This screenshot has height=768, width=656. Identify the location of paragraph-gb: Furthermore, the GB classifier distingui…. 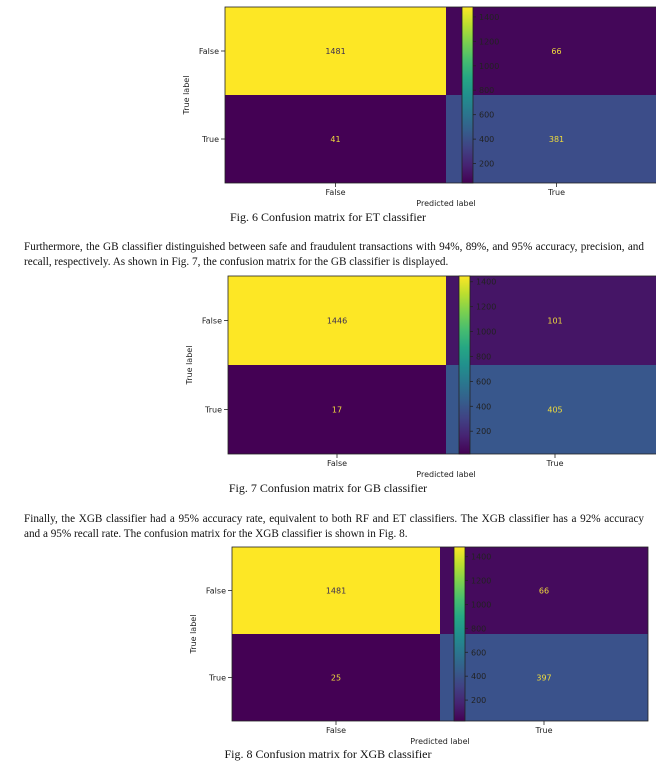
(334, 254).